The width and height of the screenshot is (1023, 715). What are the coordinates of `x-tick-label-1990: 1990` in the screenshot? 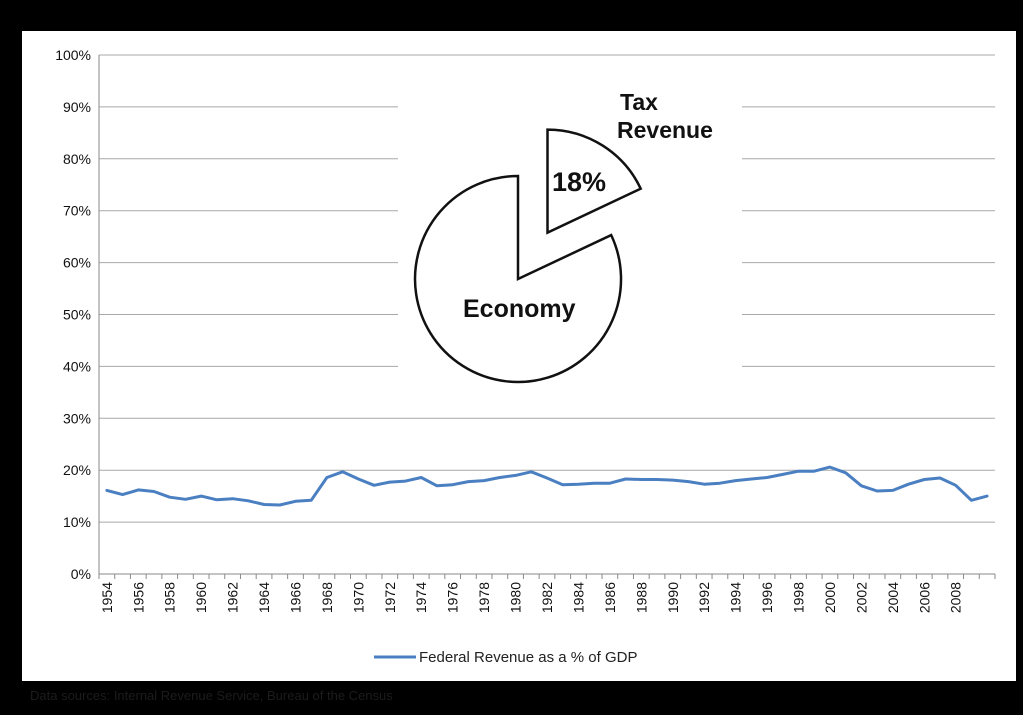 It's located at (673, 597).